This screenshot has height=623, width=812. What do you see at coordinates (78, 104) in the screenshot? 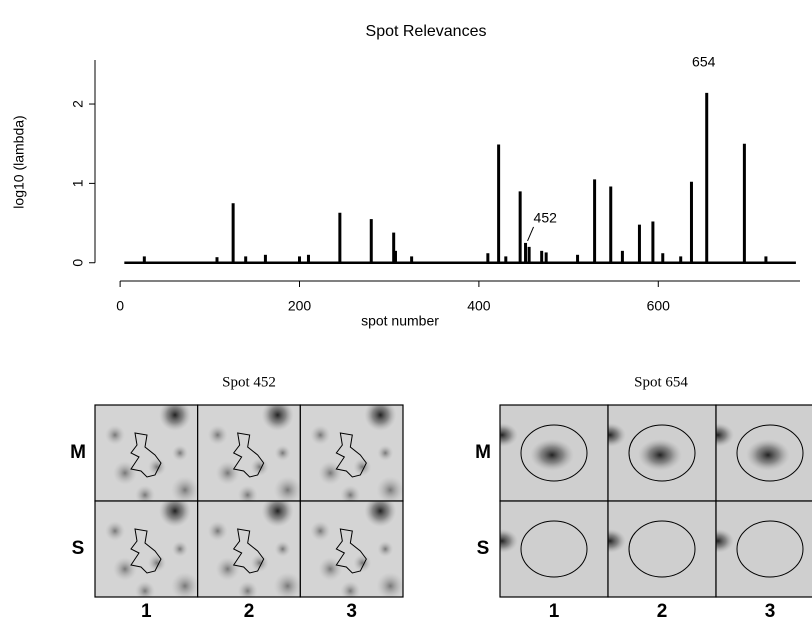
I see `y-tick-label: 2` at bounding box center [78, 104].